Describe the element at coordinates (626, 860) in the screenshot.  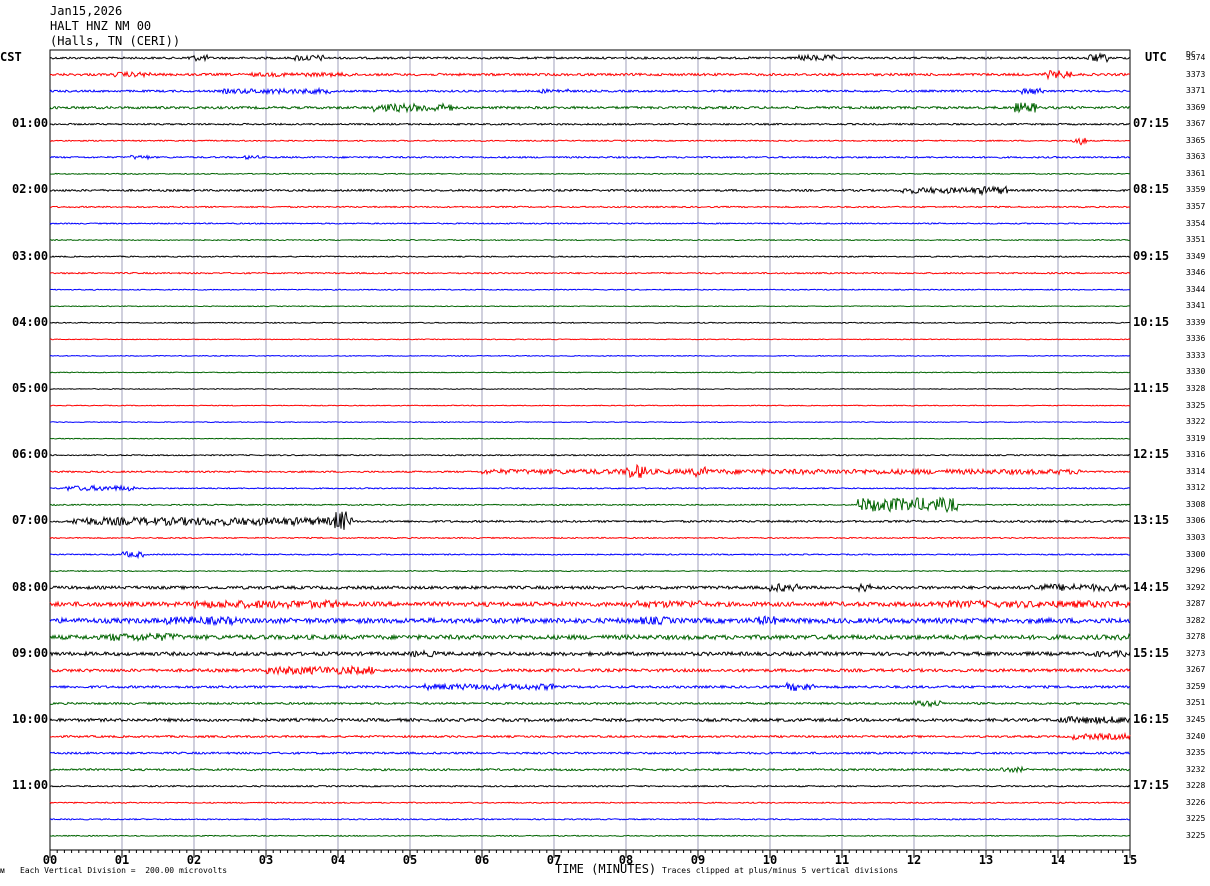
I see `x-tick-label: 08` at that location.